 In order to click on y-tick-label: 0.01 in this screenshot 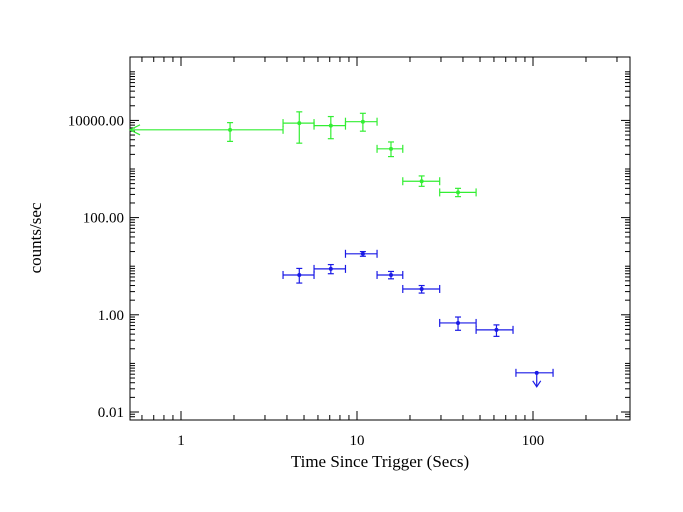, I will do `click(111, 413)`.